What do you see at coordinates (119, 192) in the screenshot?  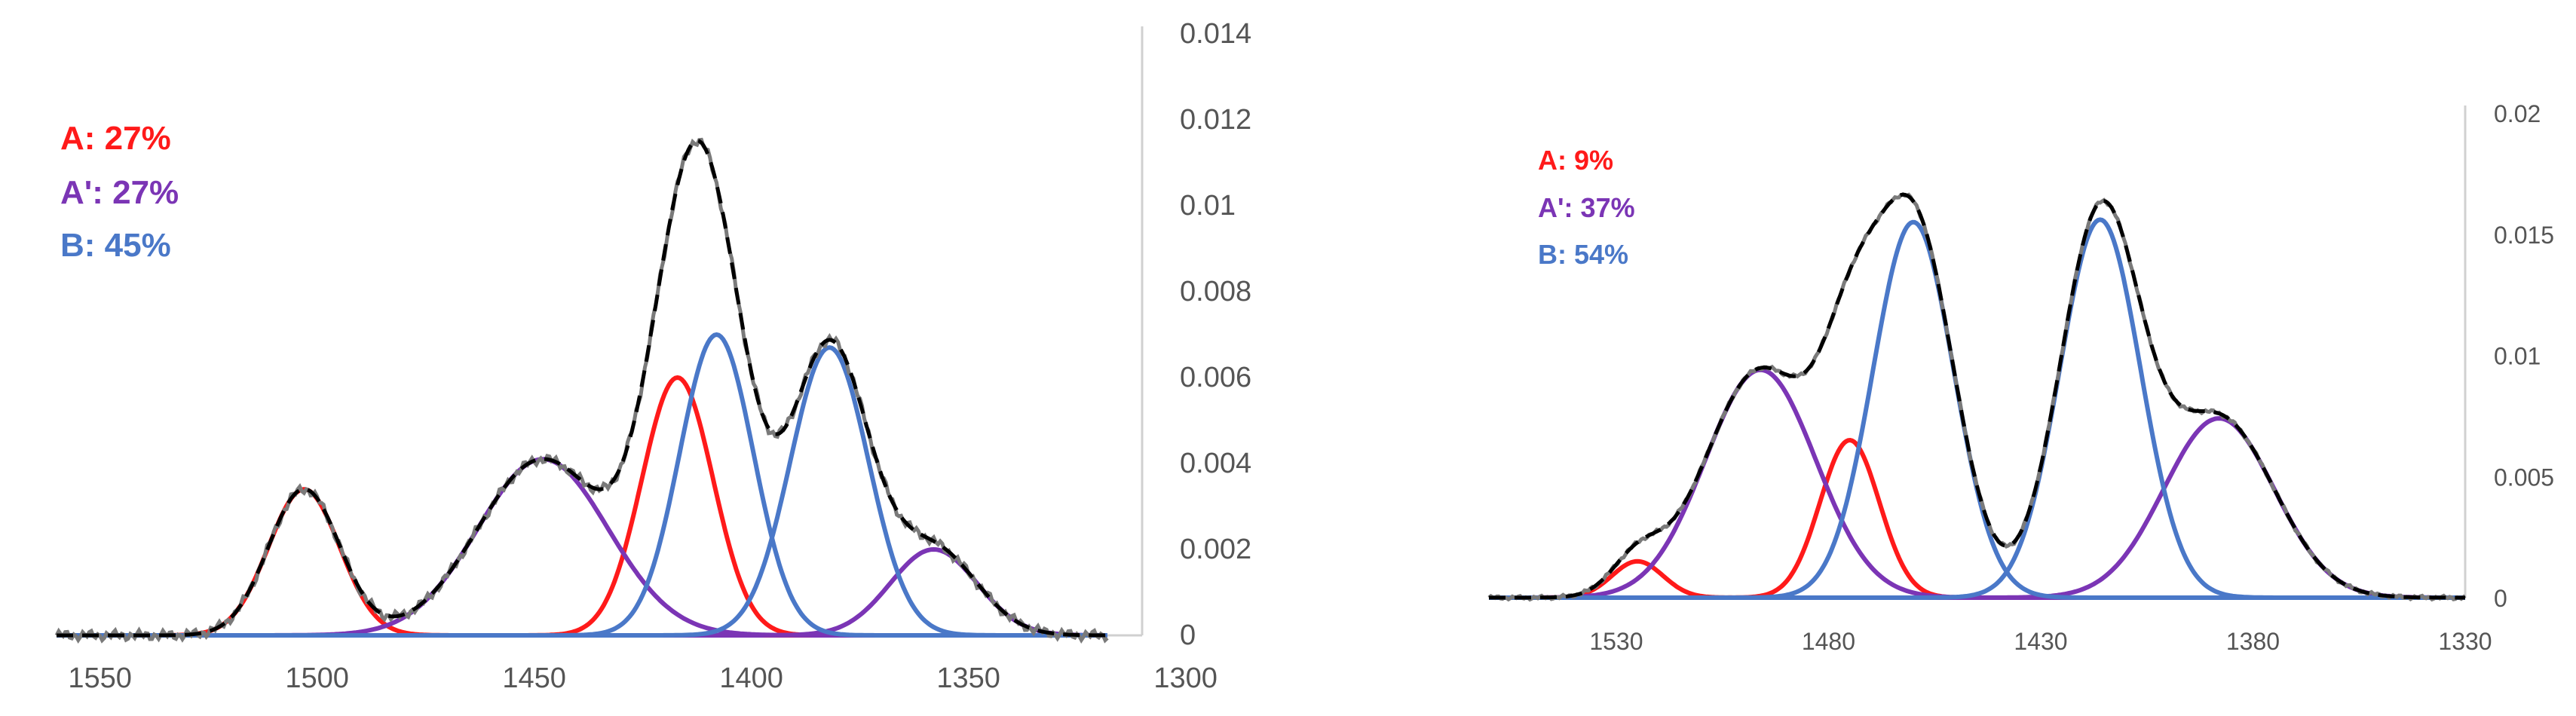 I see `legend-label: A': 27%` at bounding box center [119, 192].